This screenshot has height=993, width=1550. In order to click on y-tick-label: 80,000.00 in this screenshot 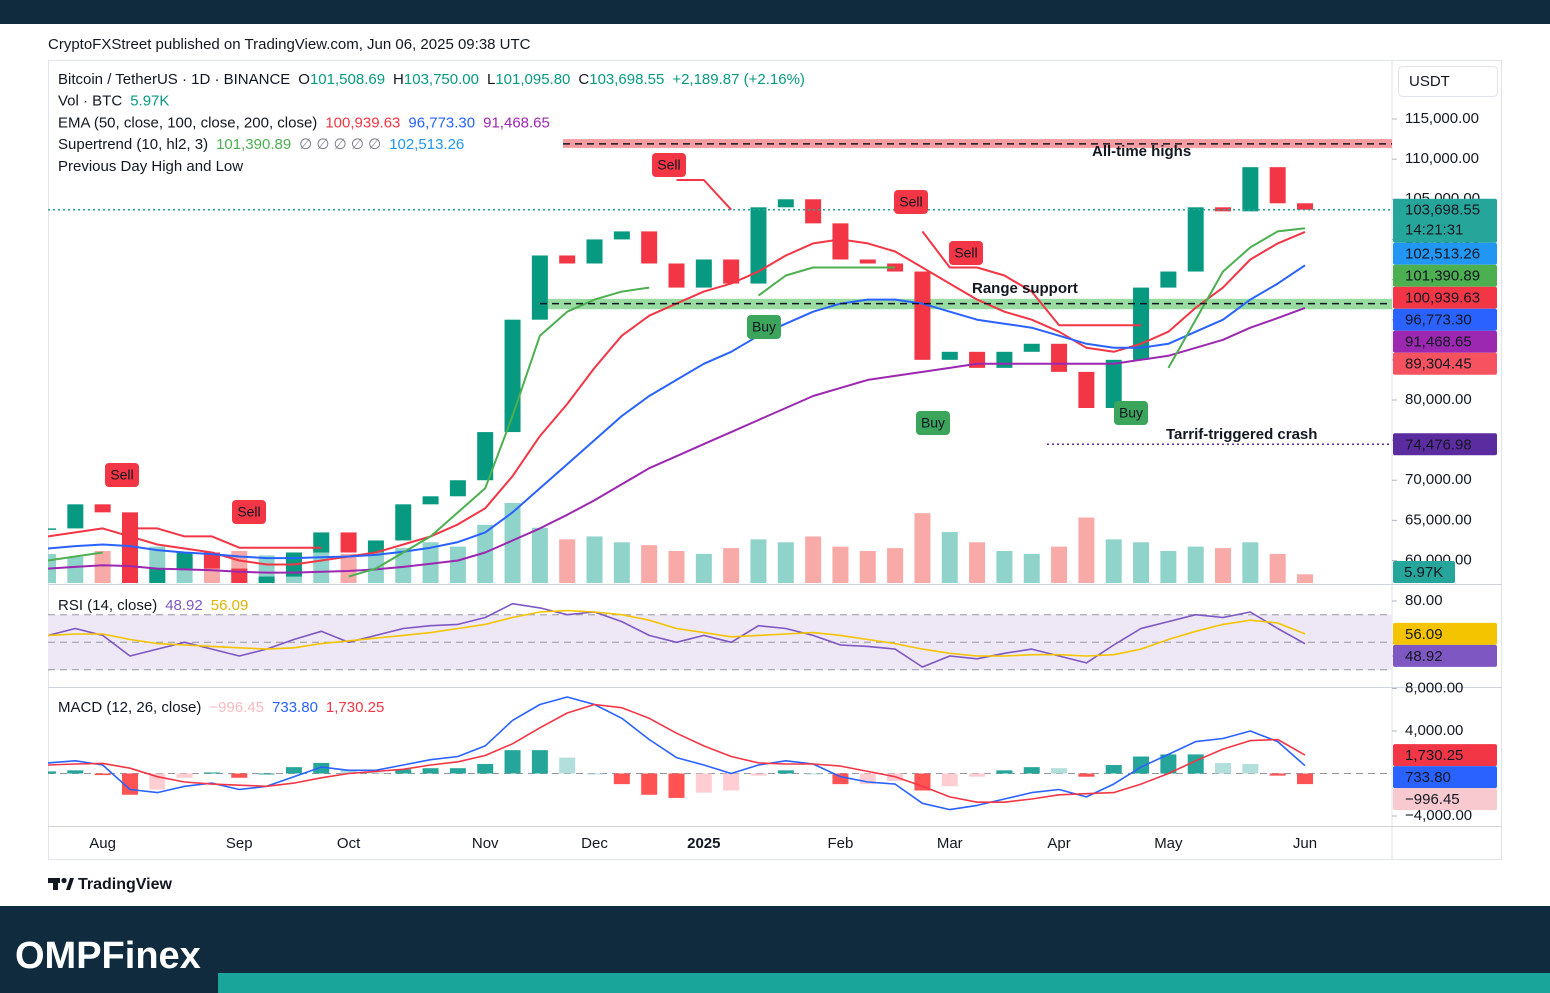, I will do `click(1438, 399)`.